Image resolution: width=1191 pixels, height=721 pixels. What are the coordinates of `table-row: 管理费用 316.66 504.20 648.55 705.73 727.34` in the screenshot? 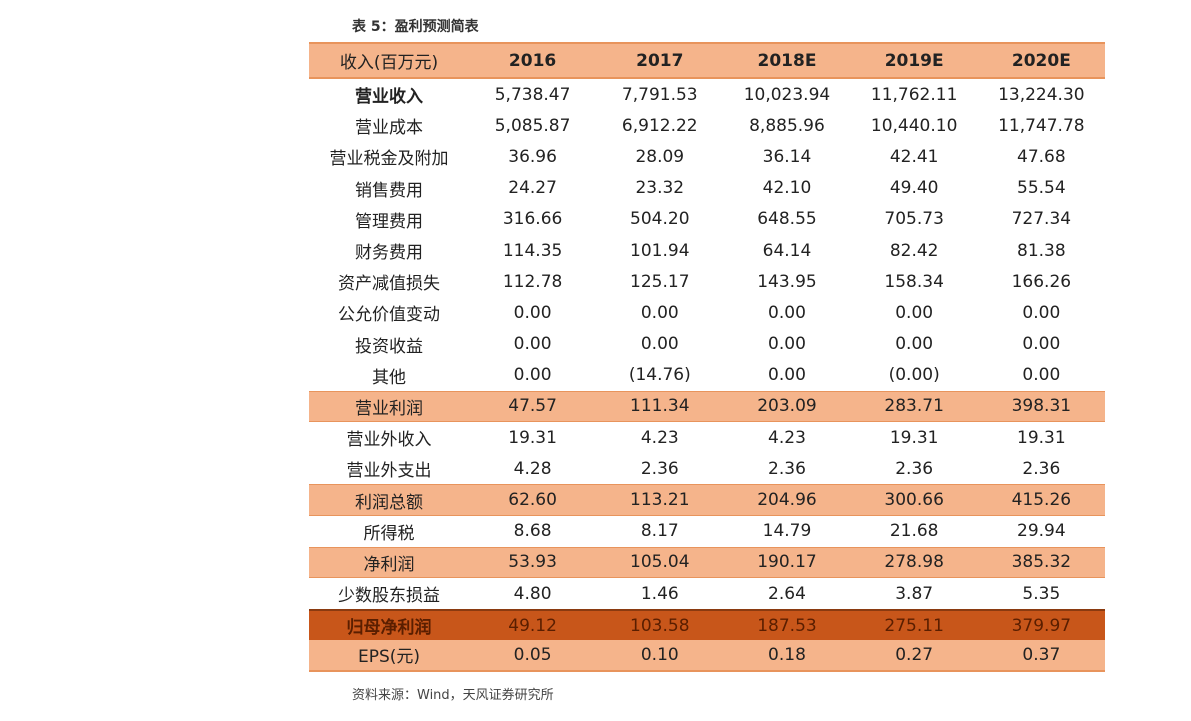 It's located at (707, 219).